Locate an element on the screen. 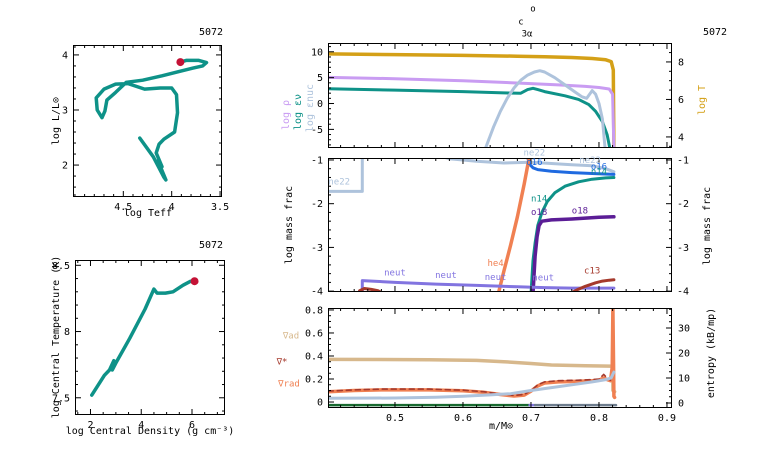 Image resolution: width=766 pixels, height=460 pixels. mass-frac-left-axis-label: log mass frac is located at coordinates (289, 225).